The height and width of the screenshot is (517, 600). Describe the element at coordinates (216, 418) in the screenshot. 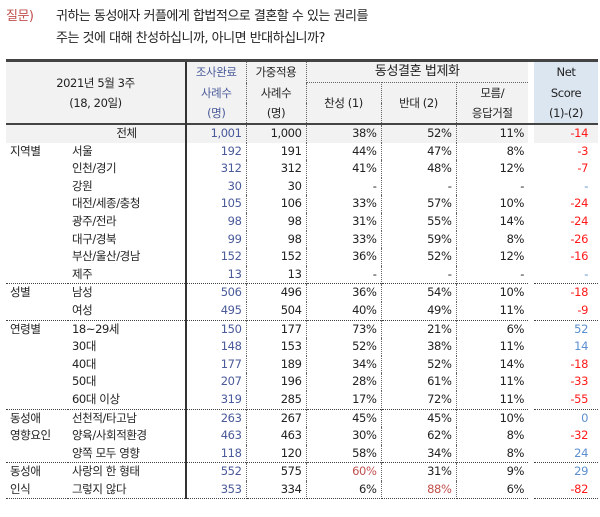

I see `completed-count: 263` at that location.